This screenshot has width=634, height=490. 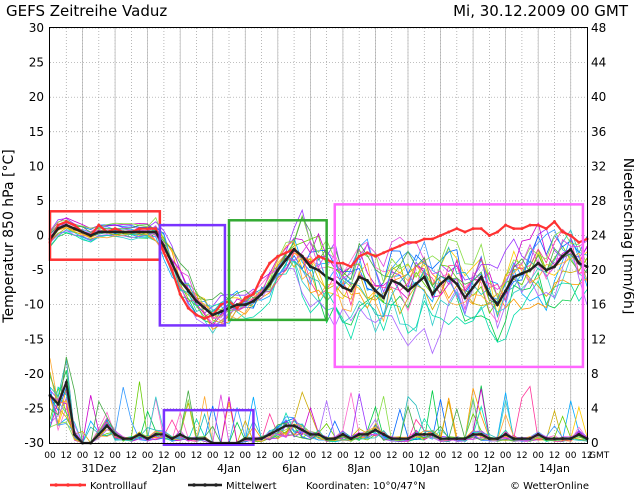 What do you see at coordinates (424, 468) in the screenshot?
I see `date-label: 10Jan` at bounding box center [424, 468].